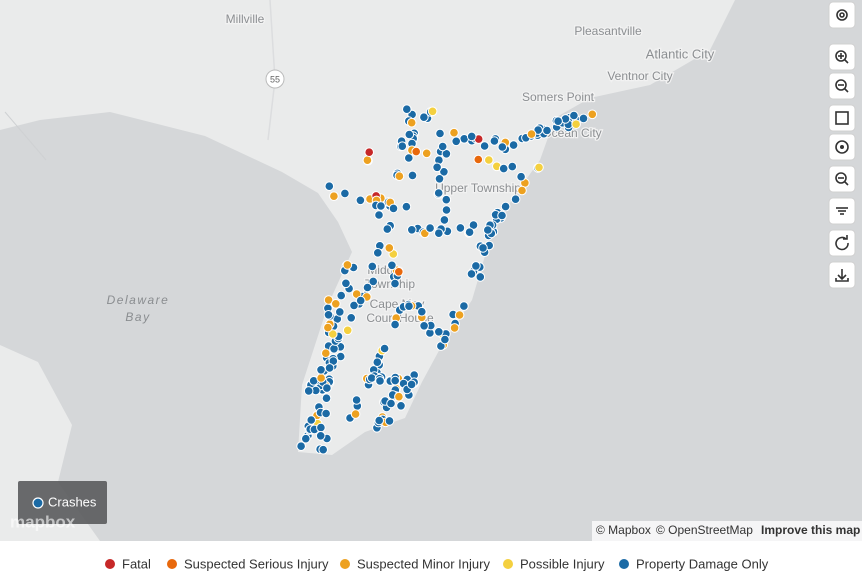 The image size is (867, 577). I want to click on attribution-link: © Mapbox, so click(623, 530).